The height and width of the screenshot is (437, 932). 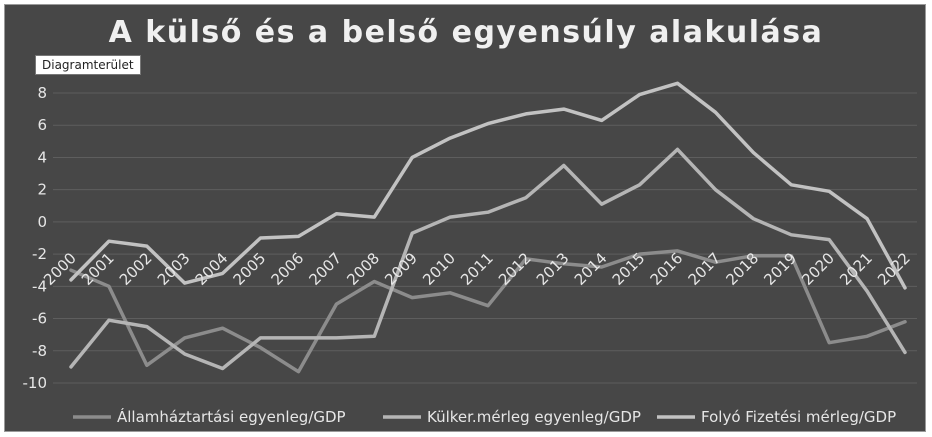 What do you see at coordinates (136, 269) in the screenshot?
I see `x-tick-label: 2002` at bounding box center [136, 269].